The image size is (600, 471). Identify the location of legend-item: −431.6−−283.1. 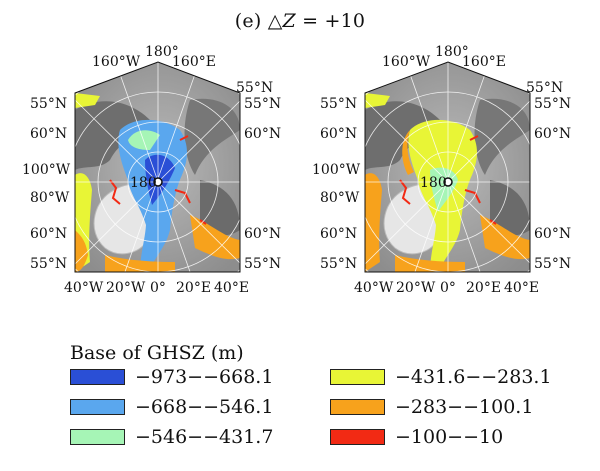
(441, 377).